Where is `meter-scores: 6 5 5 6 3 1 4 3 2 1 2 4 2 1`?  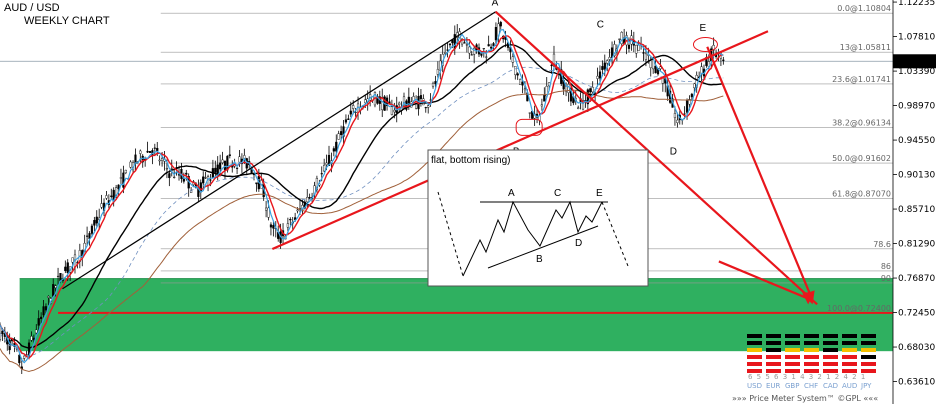
meter-scores: 6 5 5 6 3 1 4 3 2 1 2 4 2 1 is located at coordinates (807, 377).